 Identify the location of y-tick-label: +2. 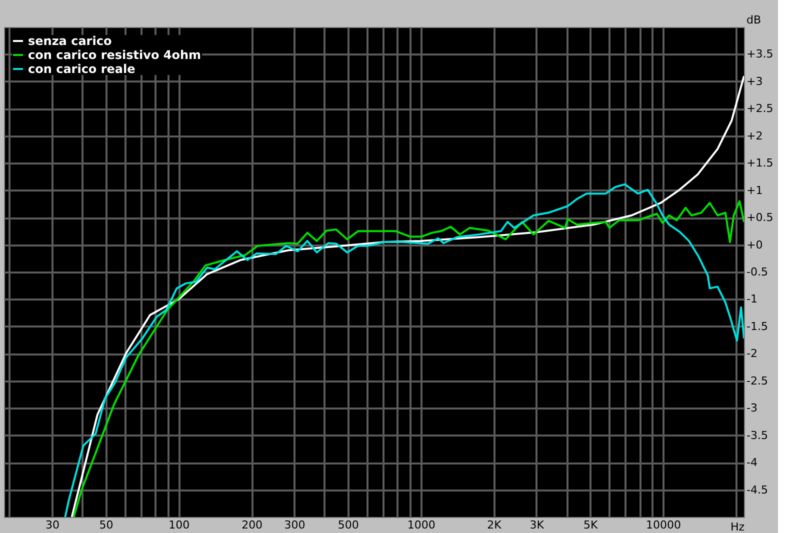
(754, 135).